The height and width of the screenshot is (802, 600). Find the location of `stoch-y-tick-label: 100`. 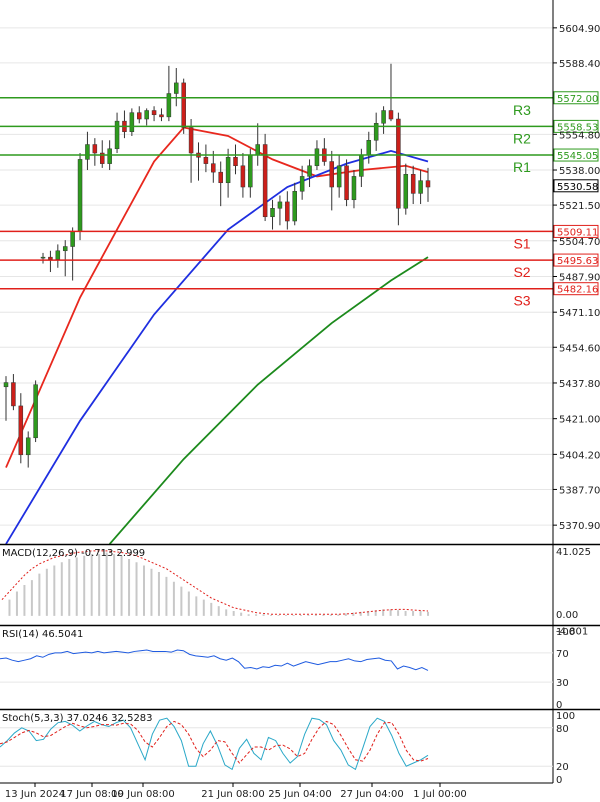

stoch-y-tick-label: 100 is located at coordinates (565, 716).